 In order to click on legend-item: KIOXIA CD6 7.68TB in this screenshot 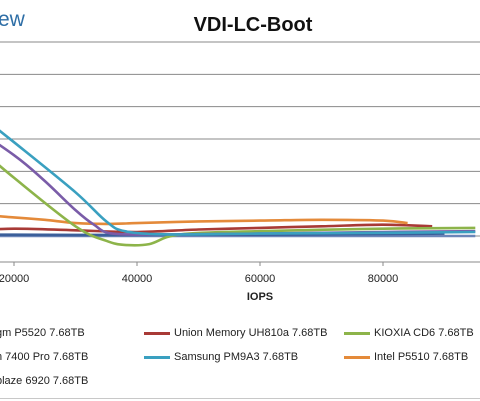, I will do `click(409, 333)`.